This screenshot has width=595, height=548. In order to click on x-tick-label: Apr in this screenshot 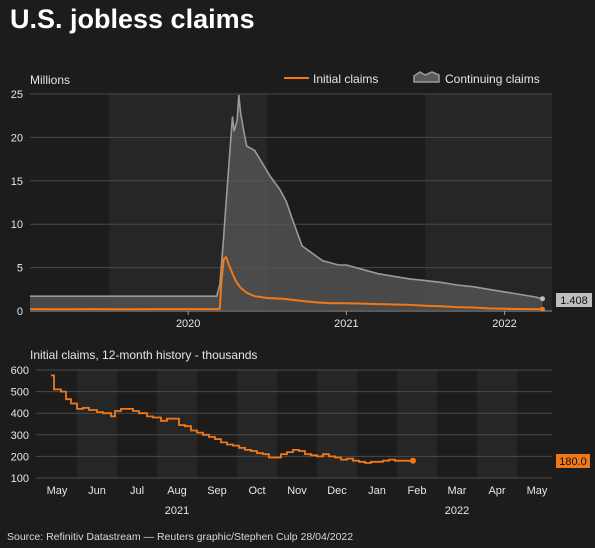, I will do `click(496, 491)`.